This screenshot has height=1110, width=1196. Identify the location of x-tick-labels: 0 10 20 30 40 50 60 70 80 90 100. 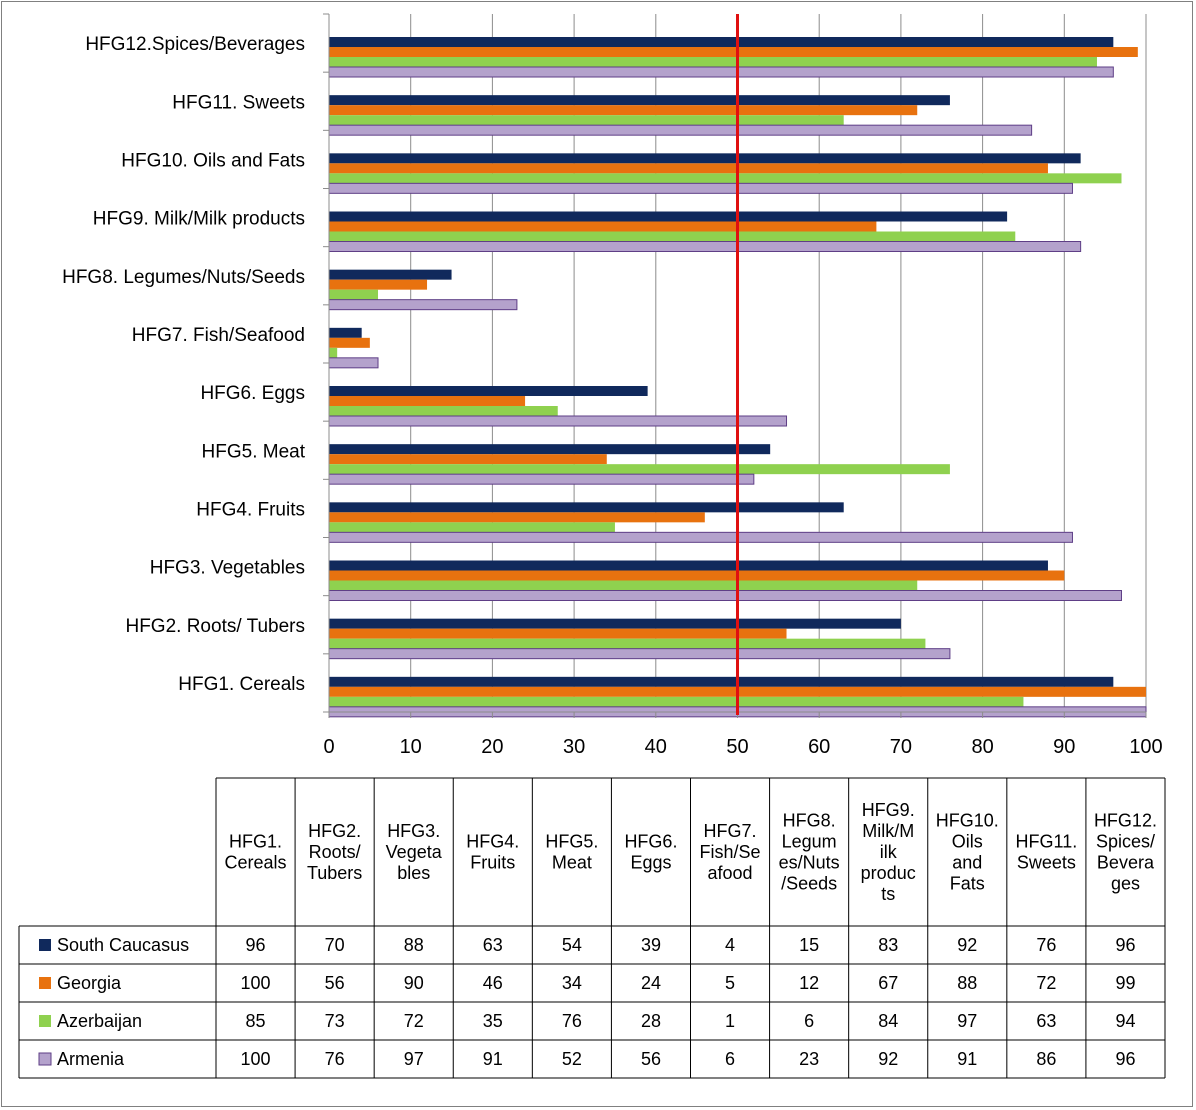
(742, 747).